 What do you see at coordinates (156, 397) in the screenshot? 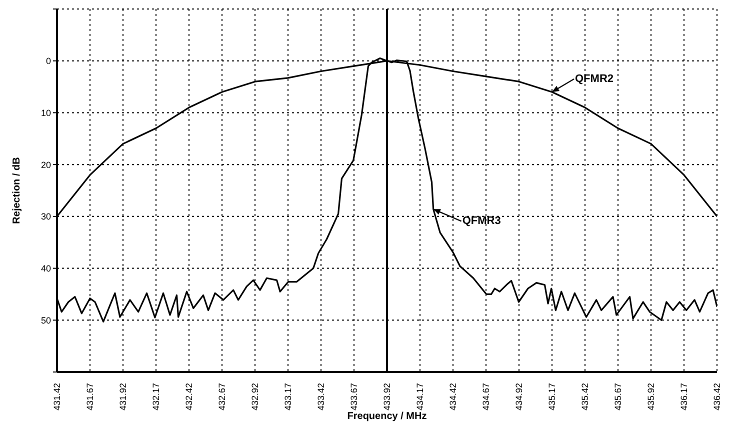
I see `x-tick-label: 432.17` at bounding box center [156, 397].